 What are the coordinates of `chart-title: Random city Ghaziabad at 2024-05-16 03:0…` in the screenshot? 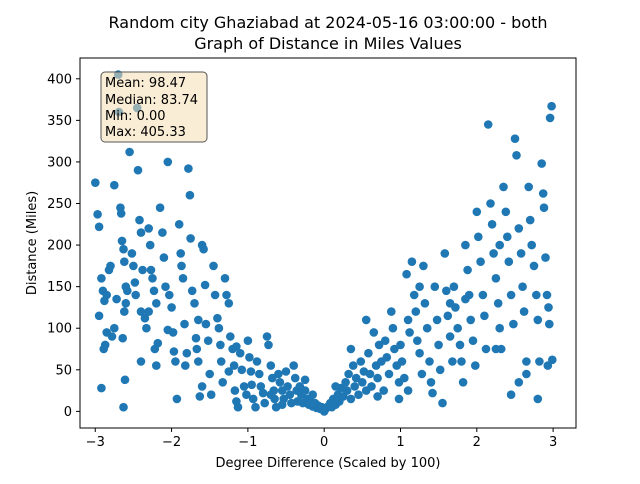 It's located at (328, 22).